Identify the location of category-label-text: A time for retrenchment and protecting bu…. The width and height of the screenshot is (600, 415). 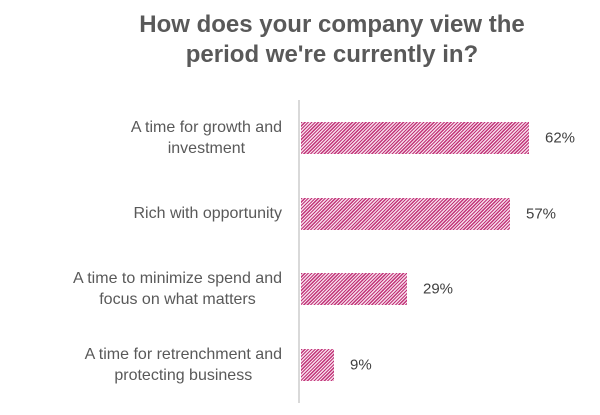
(183, 365).